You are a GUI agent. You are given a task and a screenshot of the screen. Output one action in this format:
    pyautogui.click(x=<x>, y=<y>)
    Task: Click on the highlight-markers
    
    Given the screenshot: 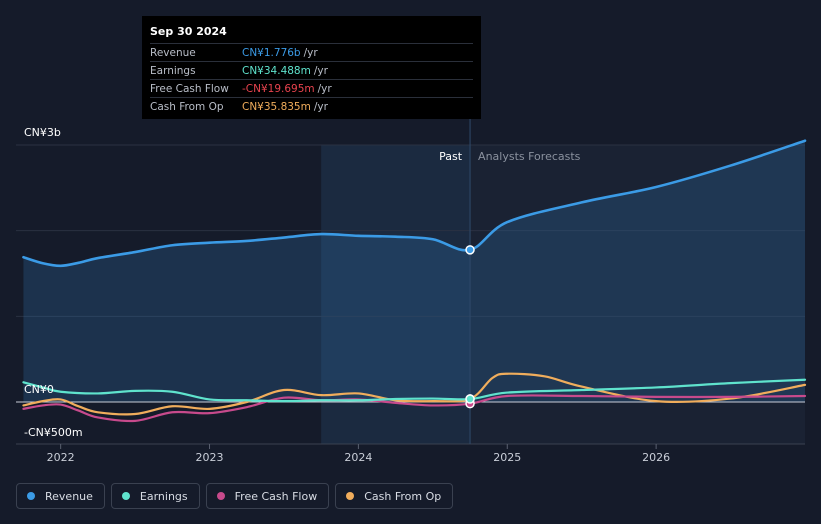 What is the action you would take?
    pyautogui.click(x=470, y=327)
    